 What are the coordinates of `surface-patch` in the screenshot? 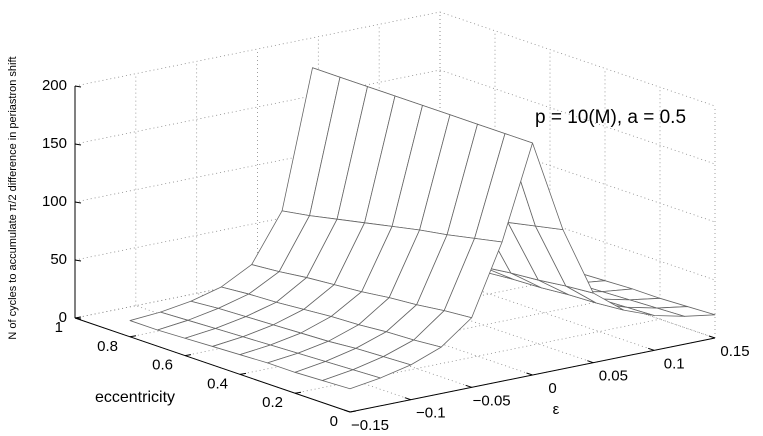 It's located at (351, 379).